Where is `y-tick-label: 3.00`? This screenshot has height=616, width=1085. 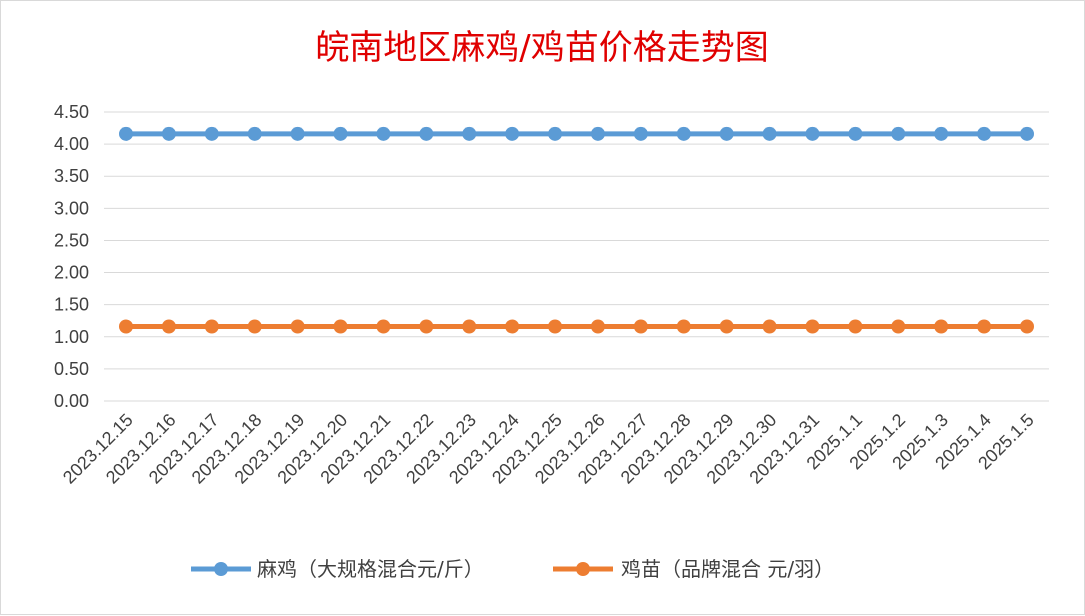
y-tick-label: 3.00 is located at coordinates (71, 208).